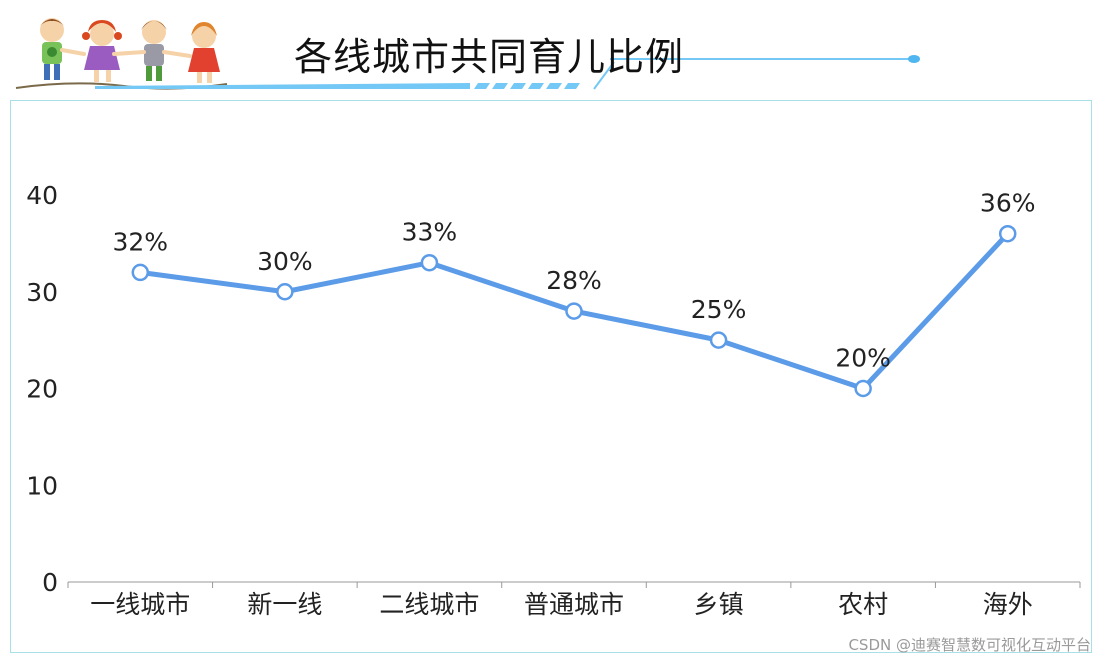  I want to click on data-label: 36%, so click(1008, 203).